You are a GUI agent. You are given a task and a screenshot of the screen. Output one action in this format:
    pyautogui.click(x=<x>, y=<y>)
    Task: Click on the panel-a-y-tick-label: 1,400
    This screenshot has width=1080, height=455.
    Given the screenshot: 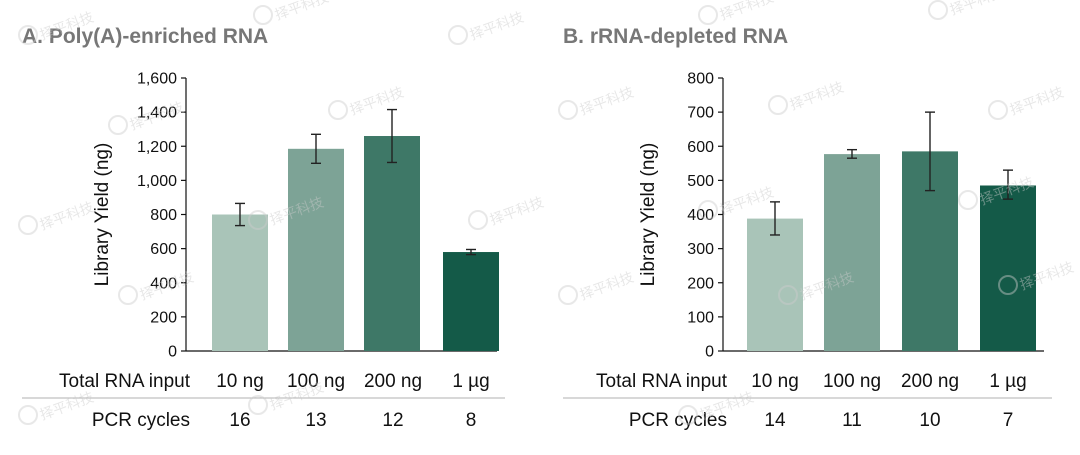 What is the action you would take?
    pyautogui.click(x=157, y=113)
    